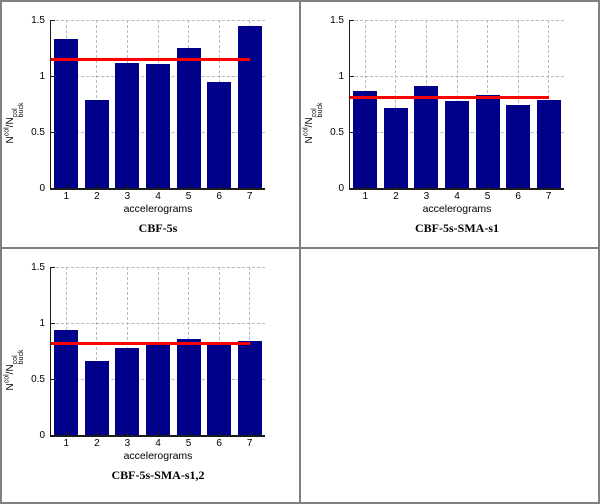 Image resolution: width=600 pixels, height=504 pixels. Describe the element at coordinates (158, 475) in the screenshot. I see `chart-title: CBF-5s-SMA-s1,2` at that location.